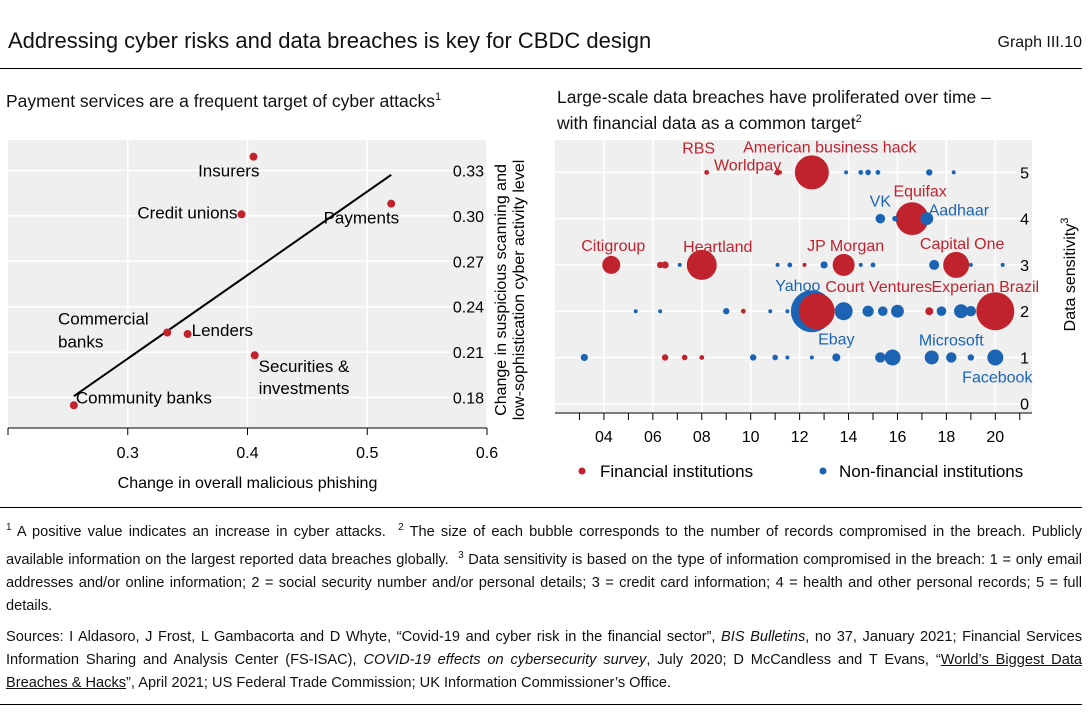  What do you see at coordinates (962, 244) in the screenshot?
I see `breach-label: Capital One` at bounding box center [962, 244].